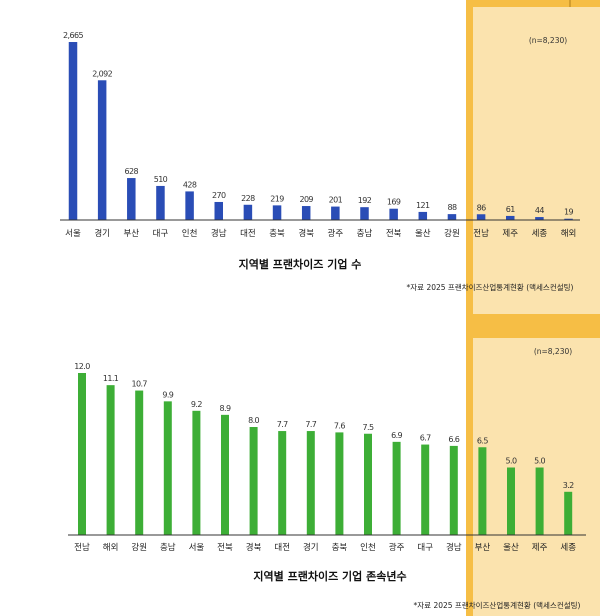 The image size is (600, 616). What do you see at coordinates (536, 160) in the screenshot?
I see `highlight-band-upper-inner` at bounding box center [536, 160].